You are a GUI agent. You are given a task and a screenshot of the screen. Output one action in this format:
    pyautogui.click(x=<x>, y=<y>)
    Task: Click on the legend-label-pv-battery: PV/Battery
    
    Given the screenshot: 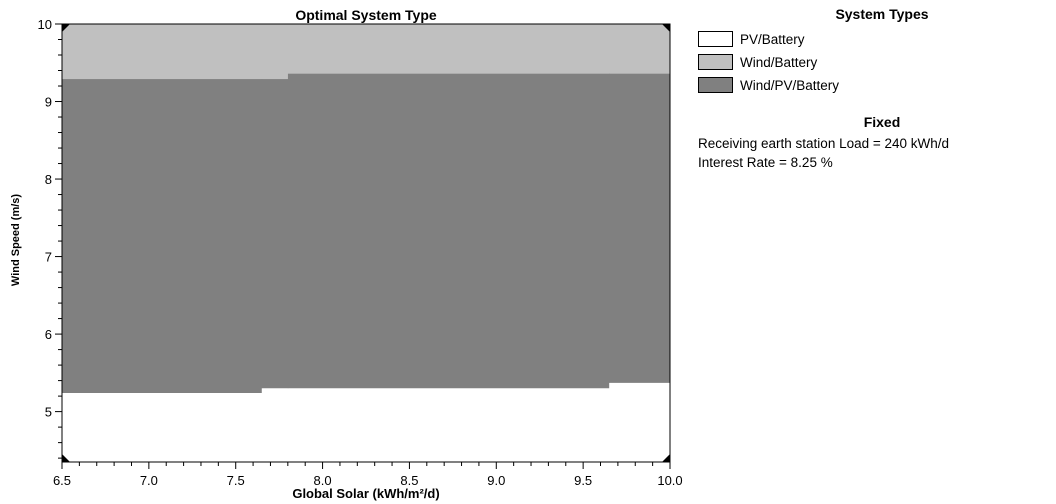 What is the action you would take?
    pyautogui.click(x=772, y=39)
    